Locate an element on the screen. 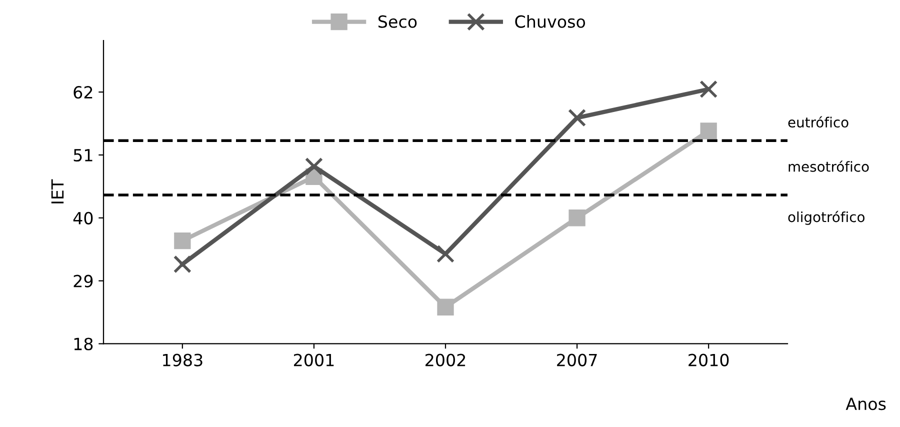  y-tick-label: 29 is located at coordinates (83, 281).